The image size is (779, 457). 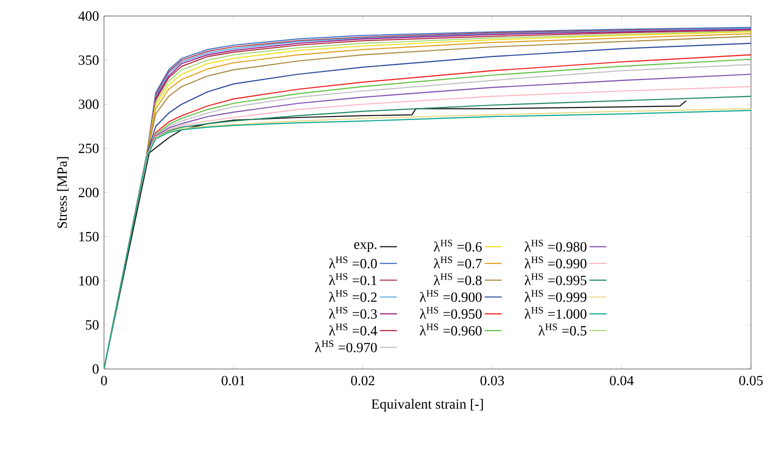 I want to click on legend-label: exp., so click(x=365, y=247).